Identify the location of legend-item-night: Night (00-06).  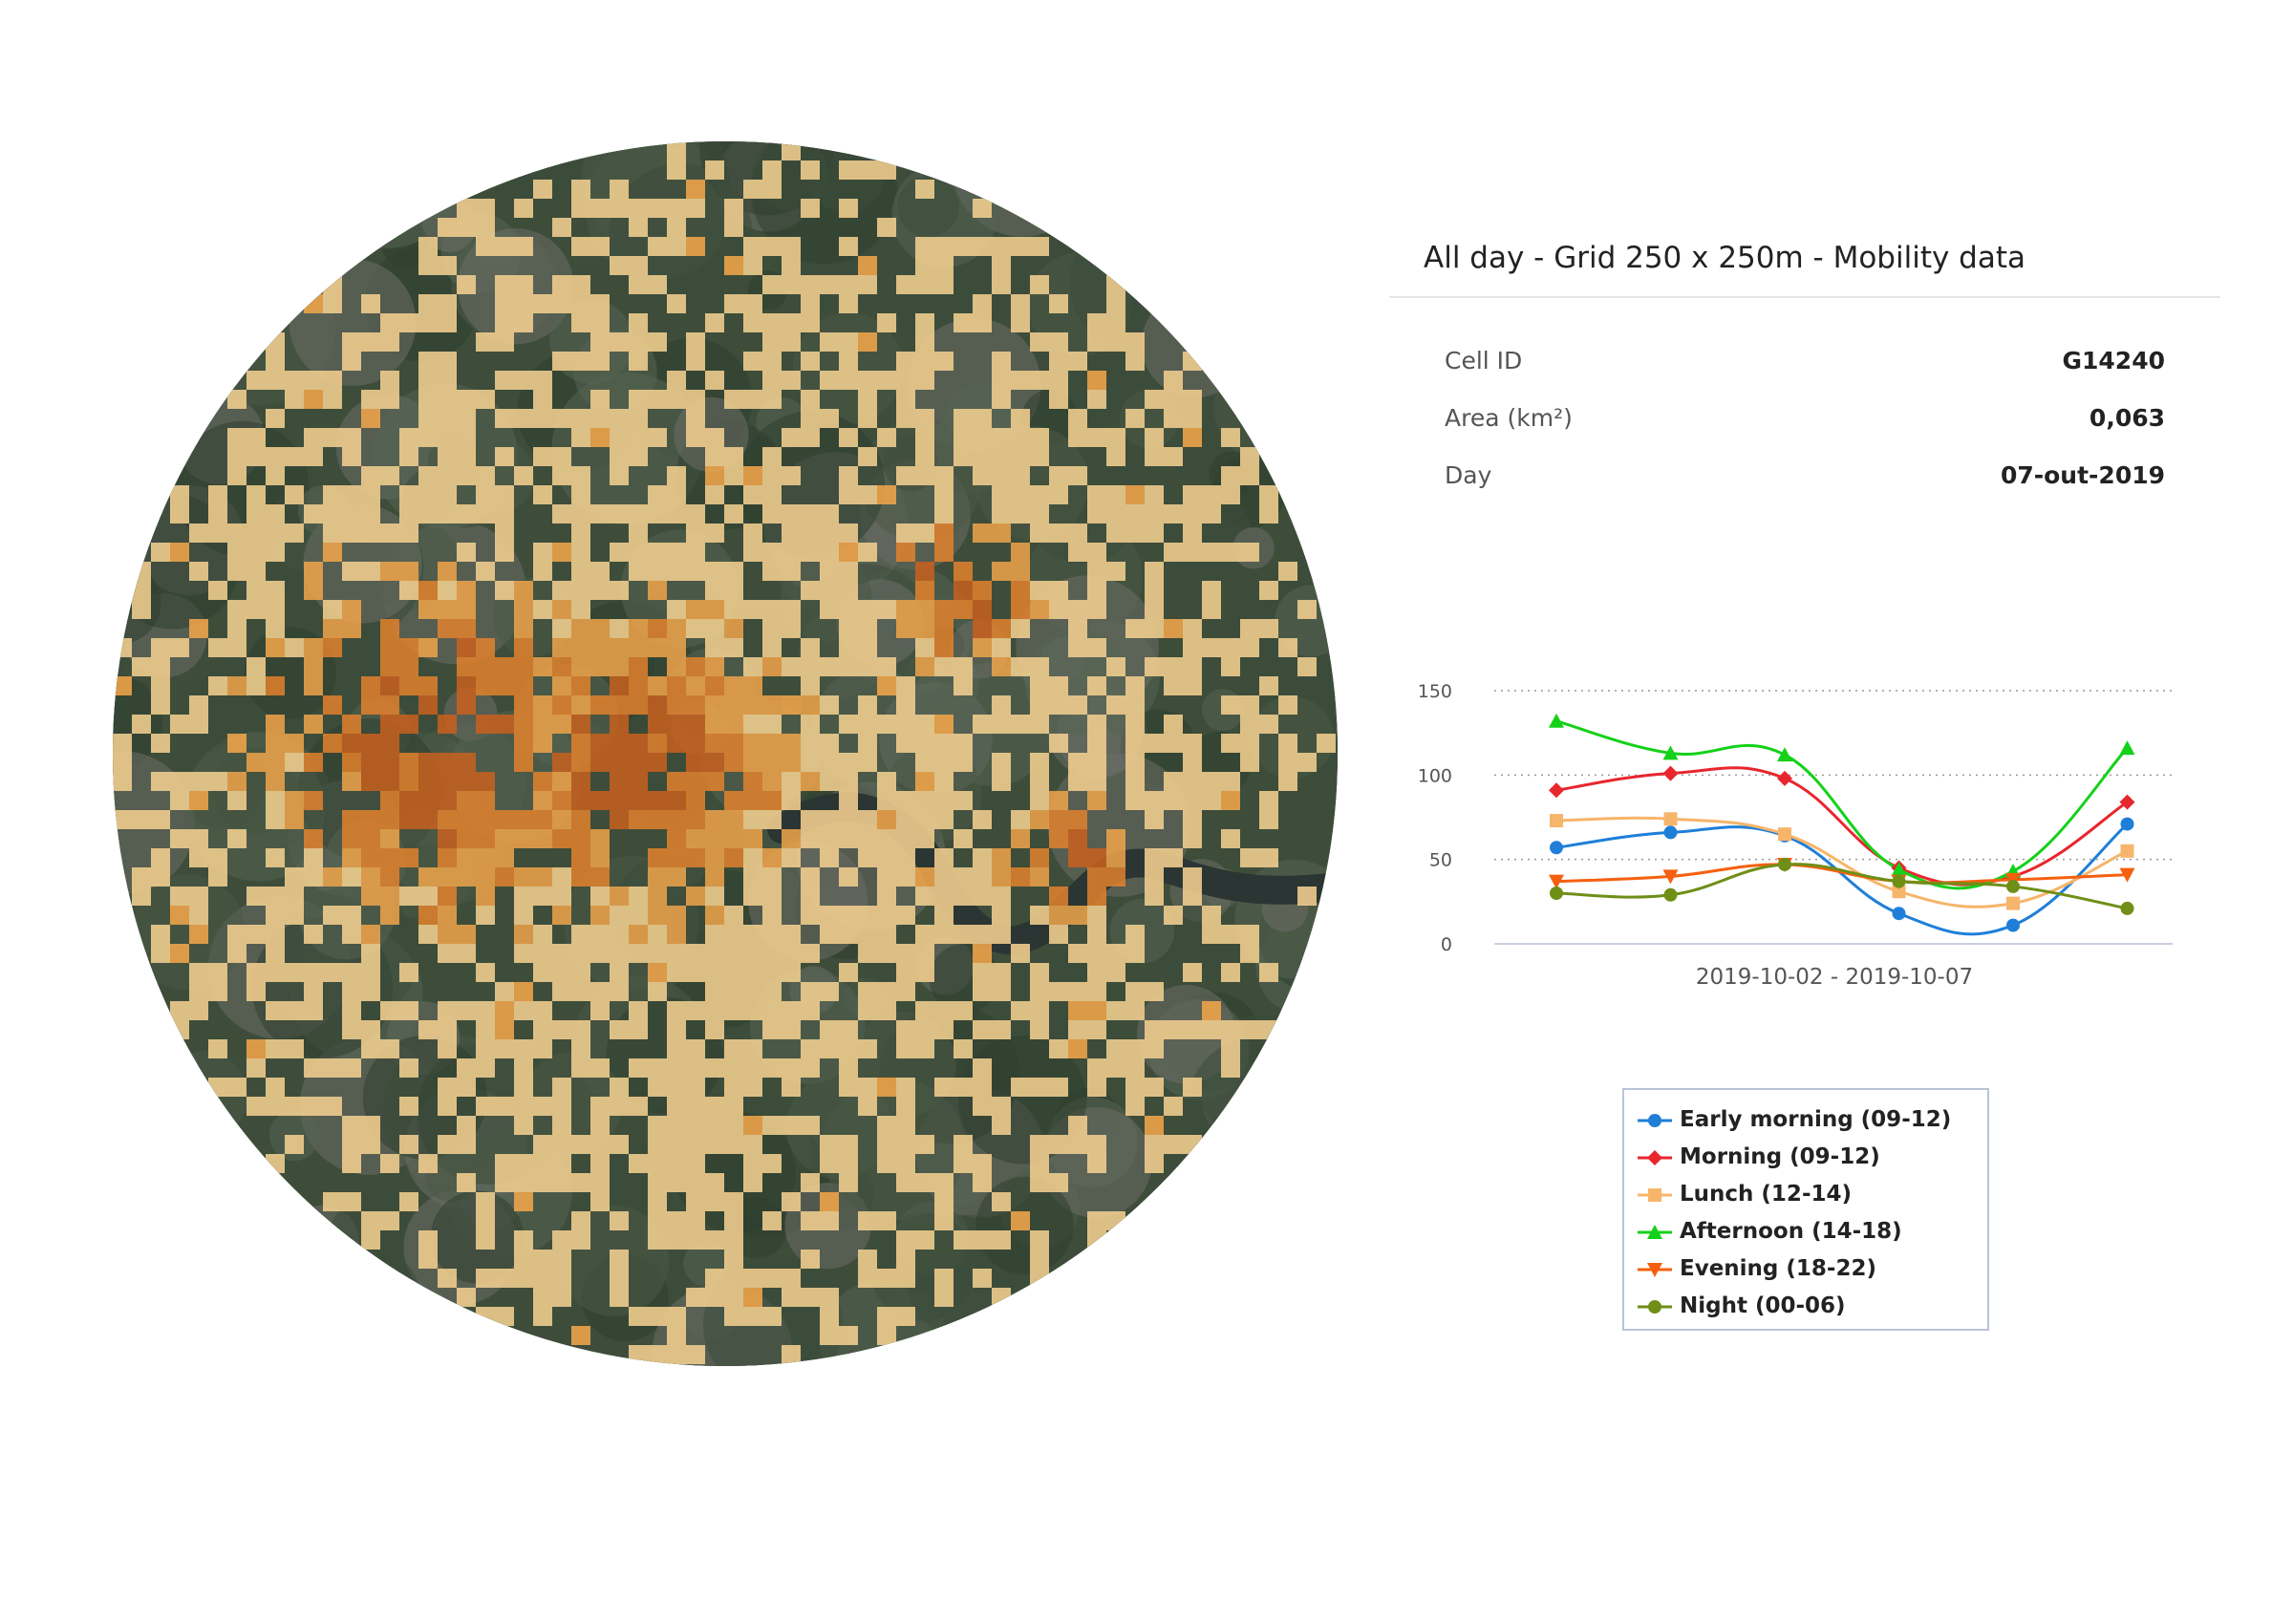
(1805, 1306).